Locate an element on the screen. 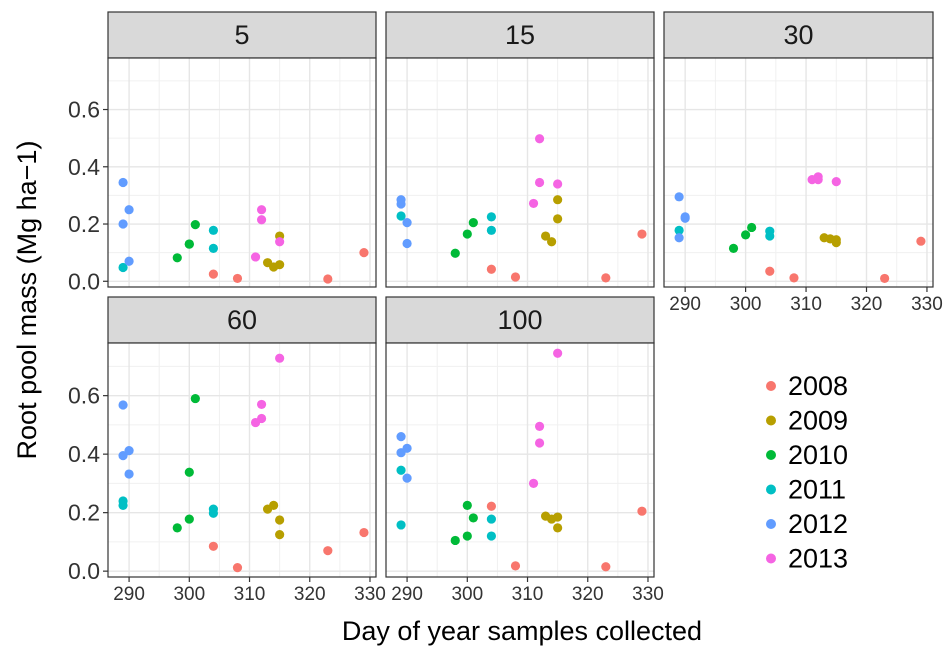  legend-label: 2012 is located at coordinates (818, 524).